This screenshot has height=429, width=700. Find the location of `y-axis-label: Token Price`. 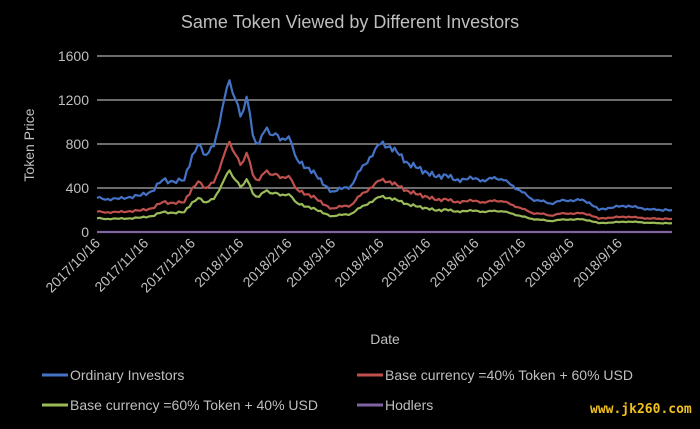

y-axis-label: Token Price is located at coordinates (29, 144).